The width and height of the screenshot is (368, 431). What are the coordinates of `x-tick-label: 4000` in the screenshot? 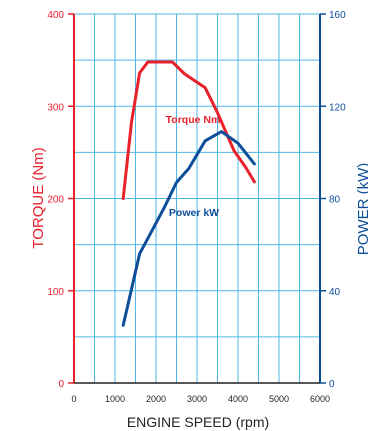 It's located at (238, 399).